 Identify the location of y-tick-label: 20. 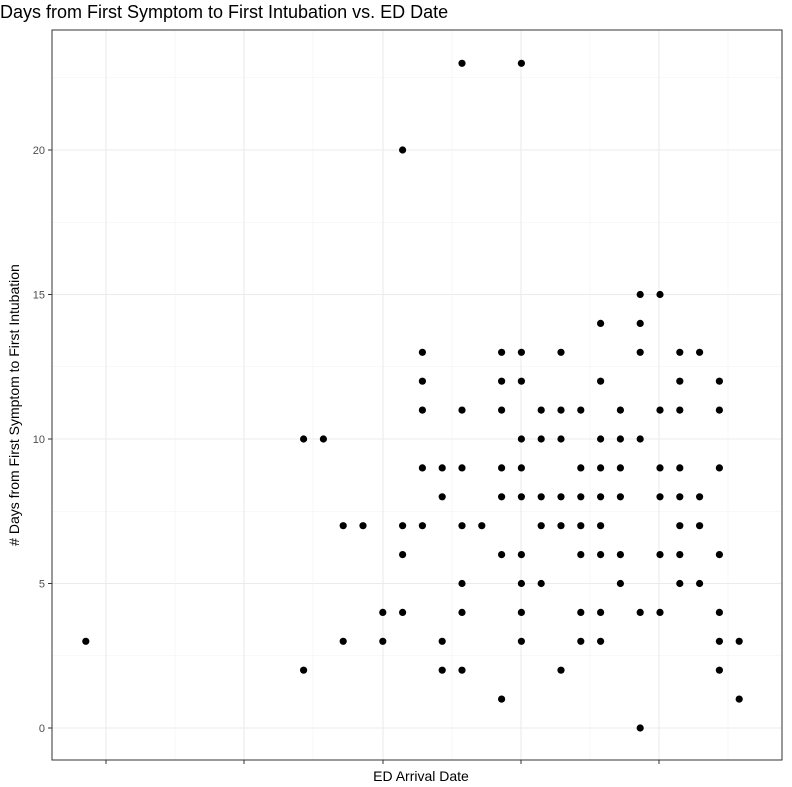
(39, 151).